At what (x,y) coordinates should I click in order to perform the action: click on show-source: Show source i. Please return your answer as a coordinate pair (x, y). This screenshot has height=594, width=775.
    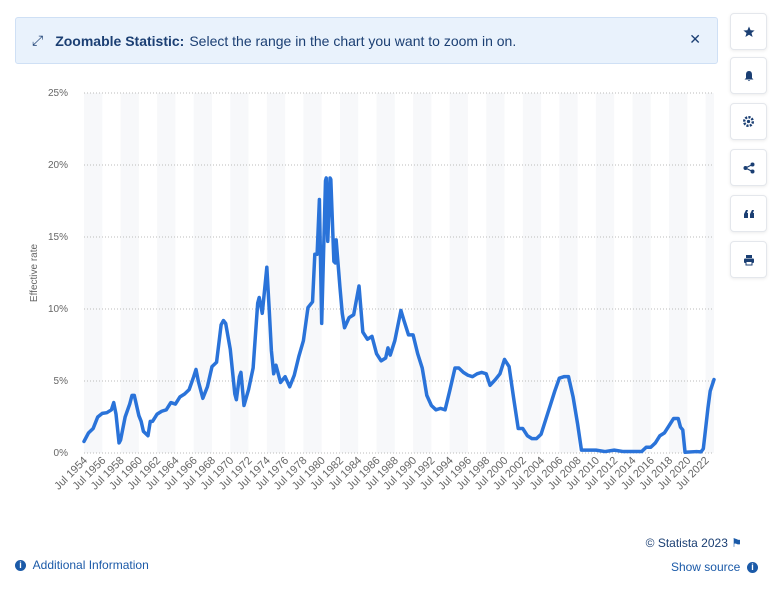
    Looking at the image, I should click on (714, 567).